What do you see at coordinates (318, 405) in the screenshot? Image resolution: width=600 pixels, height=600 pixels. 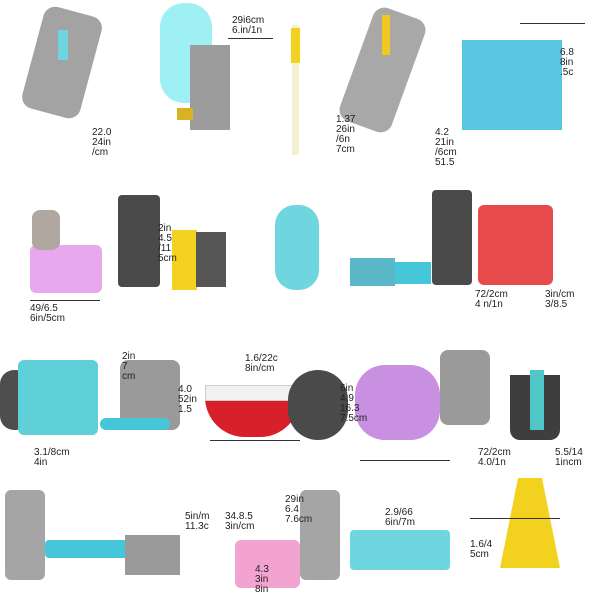 I see `dark-round` at bounding box center [318, 405].